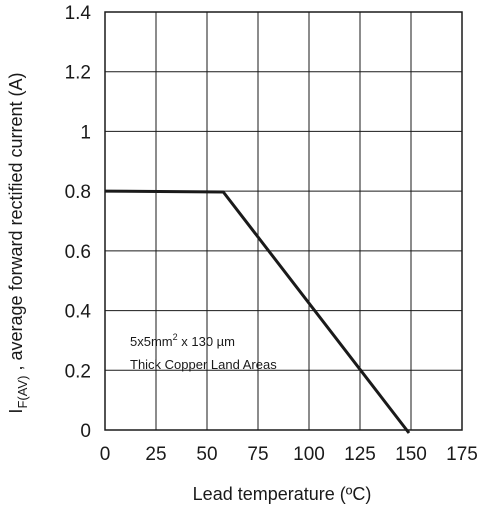  I want to click on y-tick-label: 0.8, so click(78, 192).